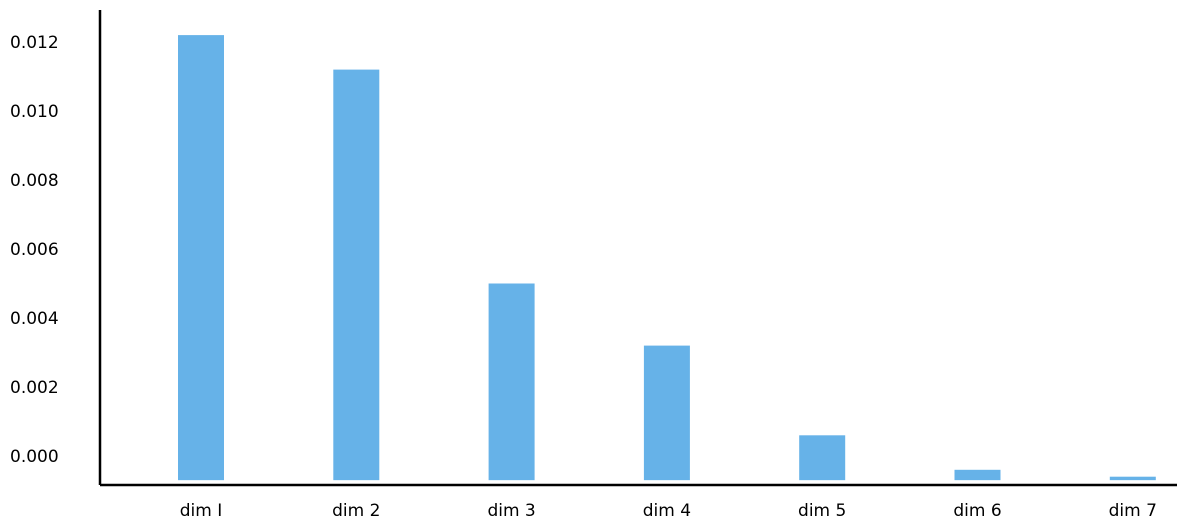 The width and height of the screenshot is (1177, 522). What do you see at coordinates (34, 319) in the screenshot?
I see `y-tick-label: 0.004` at bounding box center [34, 319].